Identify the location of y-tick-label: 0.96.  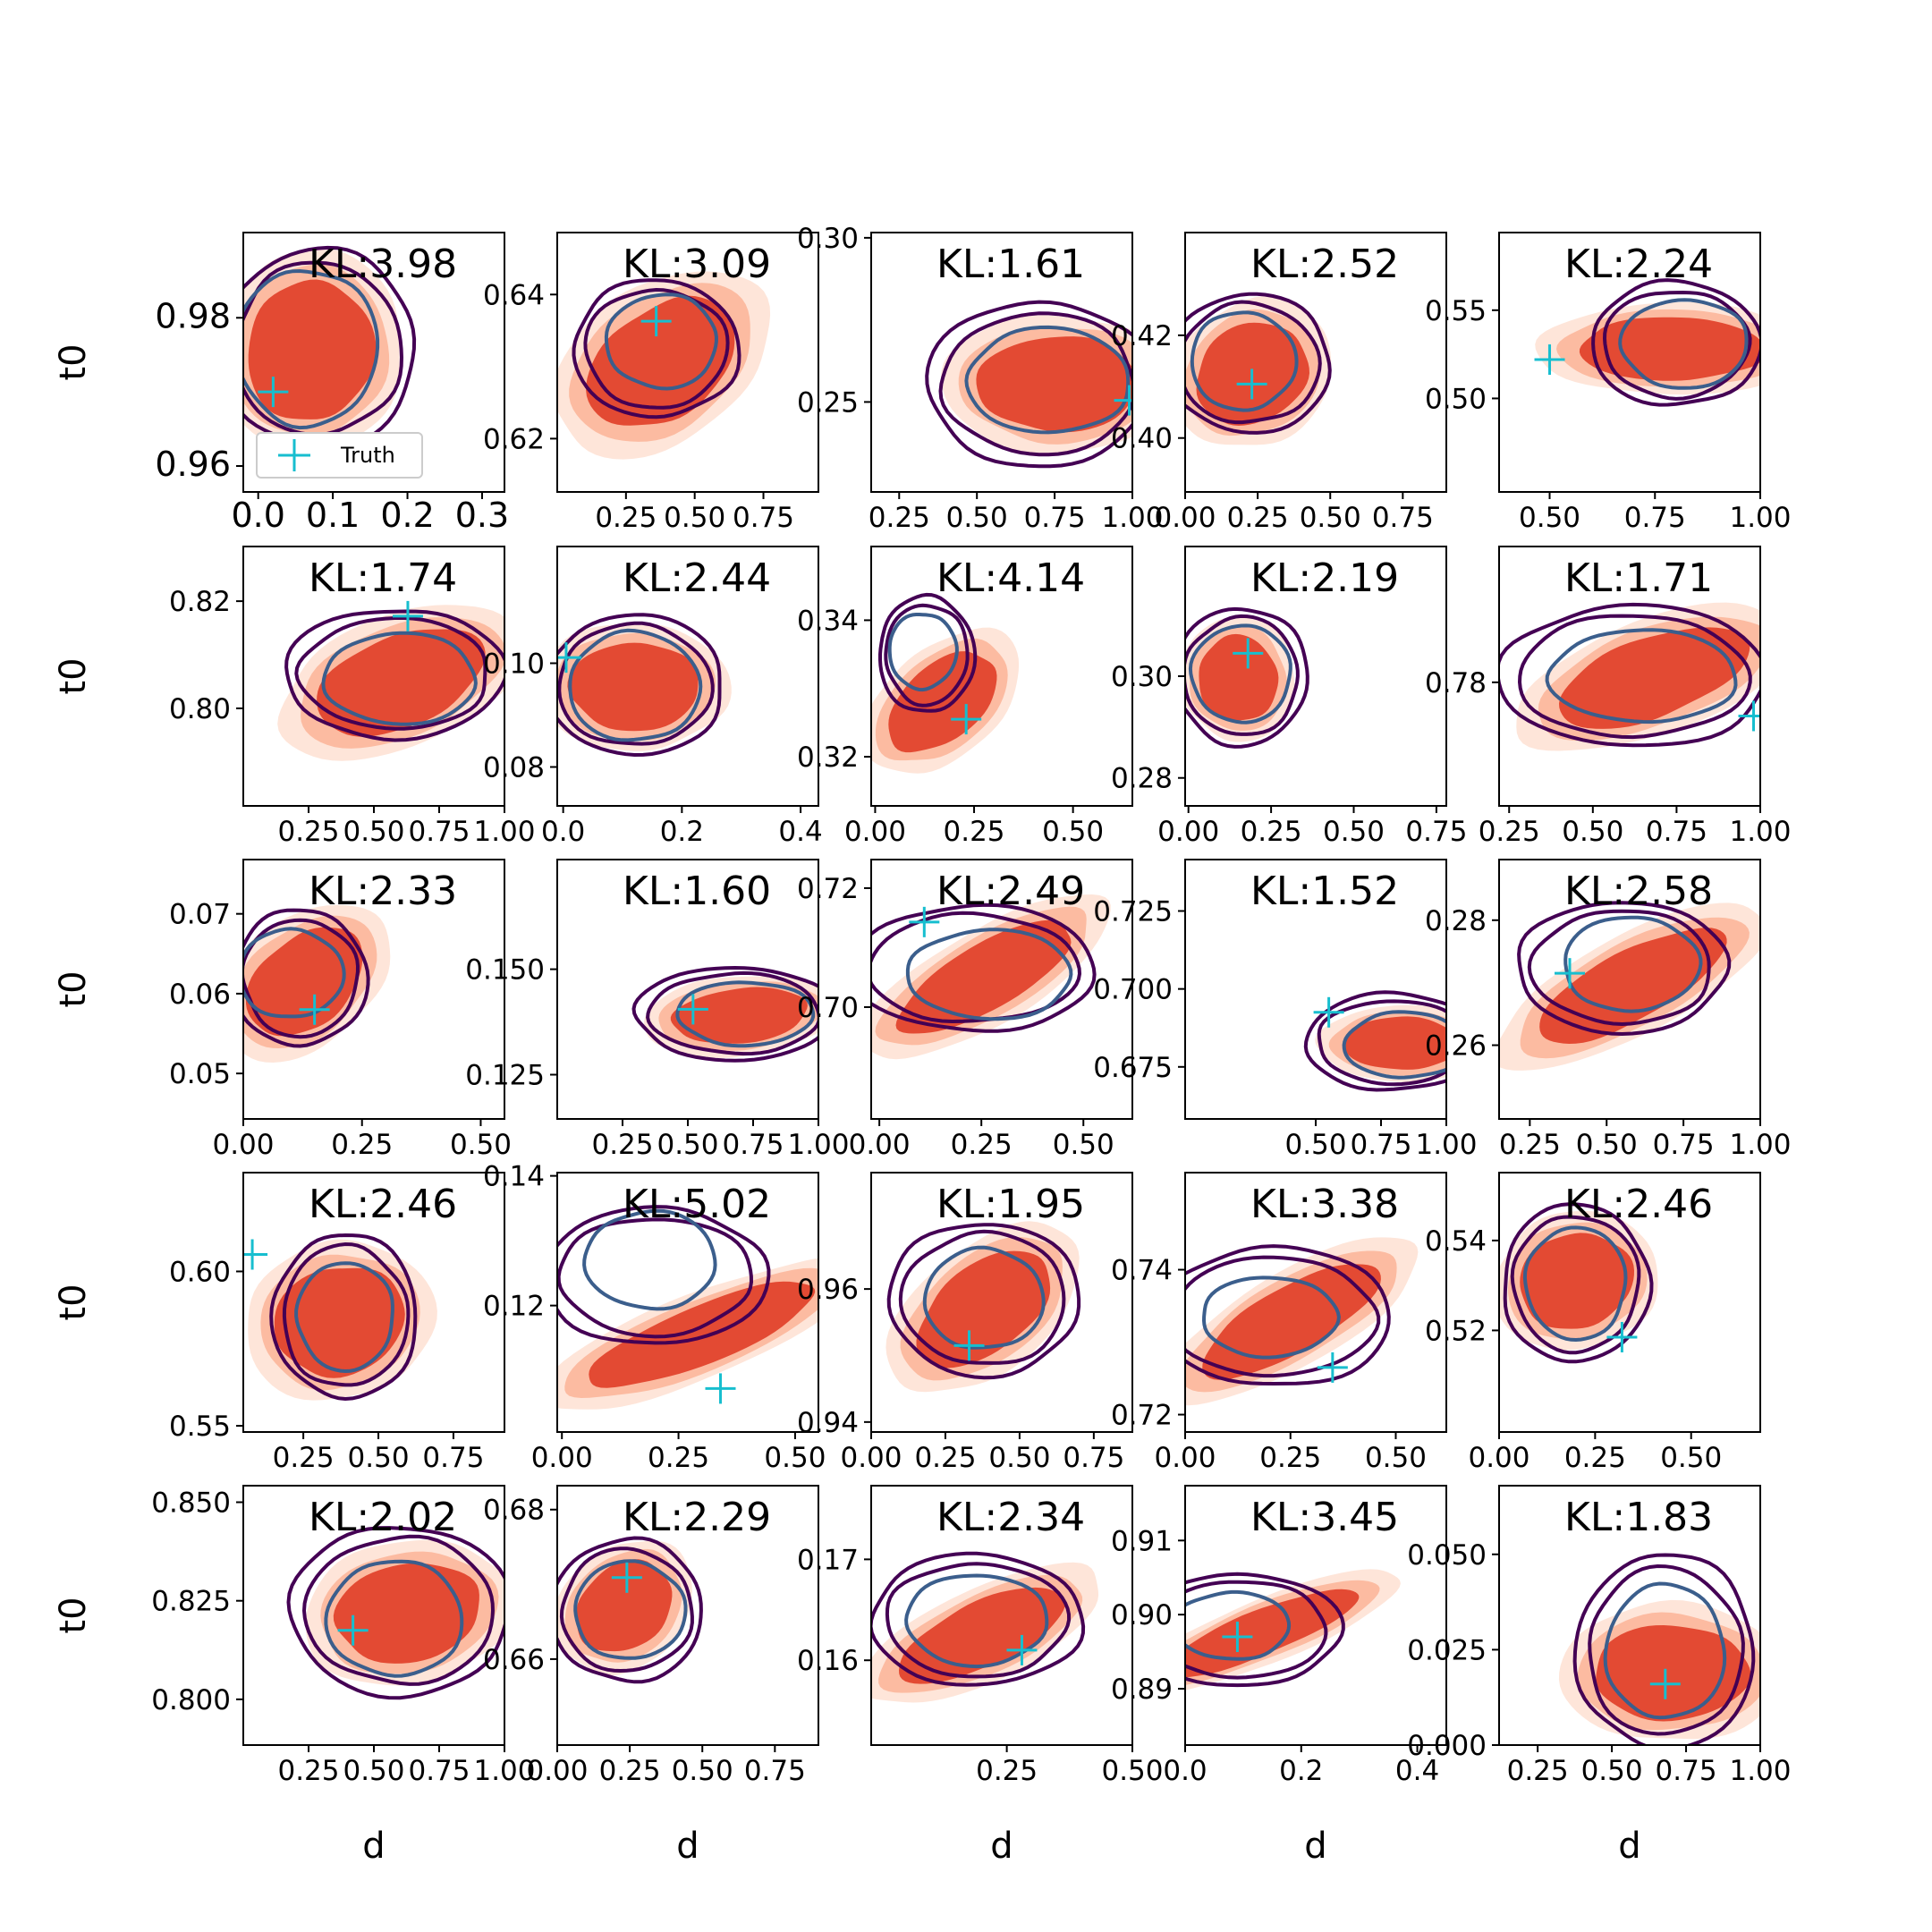
(828, 1290).